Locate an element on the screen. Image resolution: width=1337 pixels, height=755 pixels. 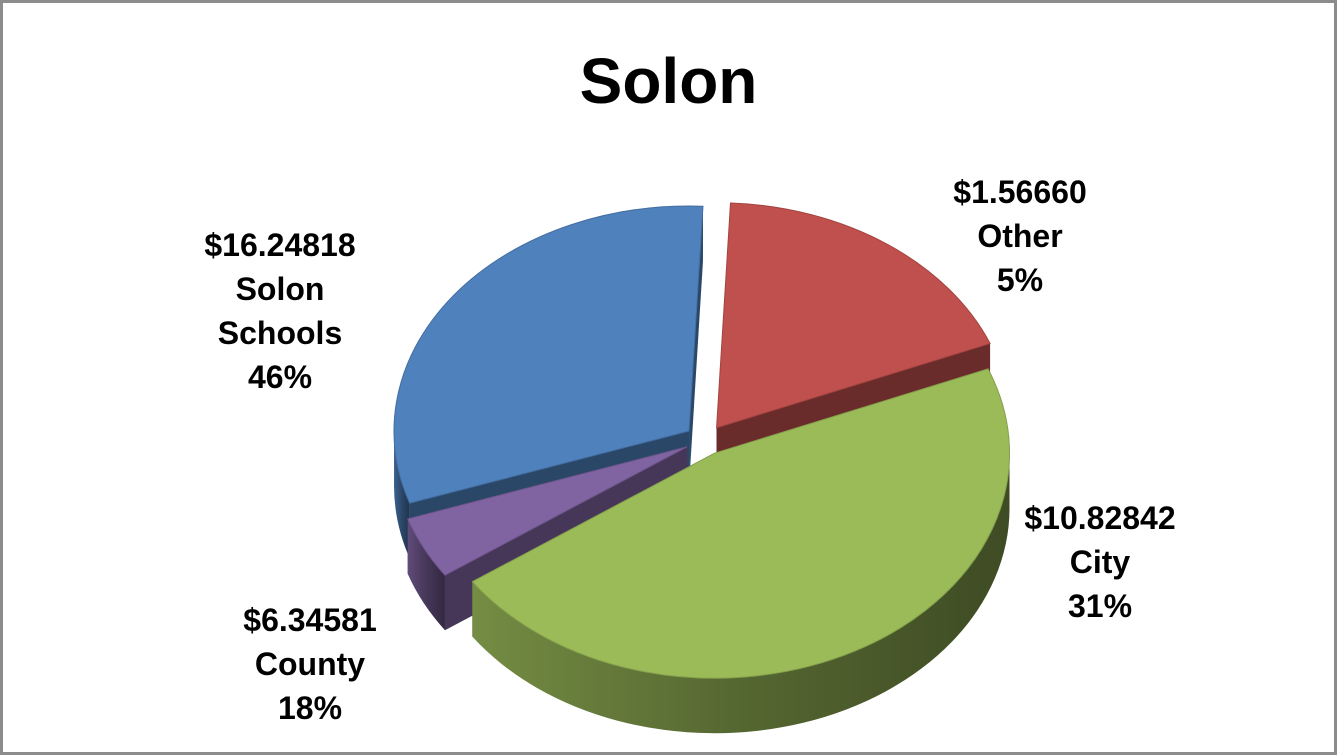
chart-title: Solon is located at coordinates (668, 81).